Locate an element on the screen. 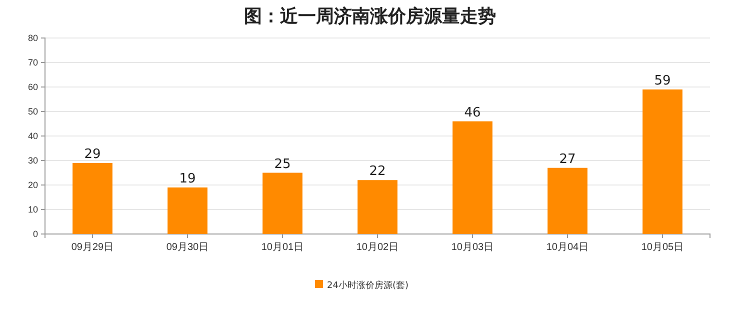  y-tick-label: 80 is located at coordinates (33, 37).